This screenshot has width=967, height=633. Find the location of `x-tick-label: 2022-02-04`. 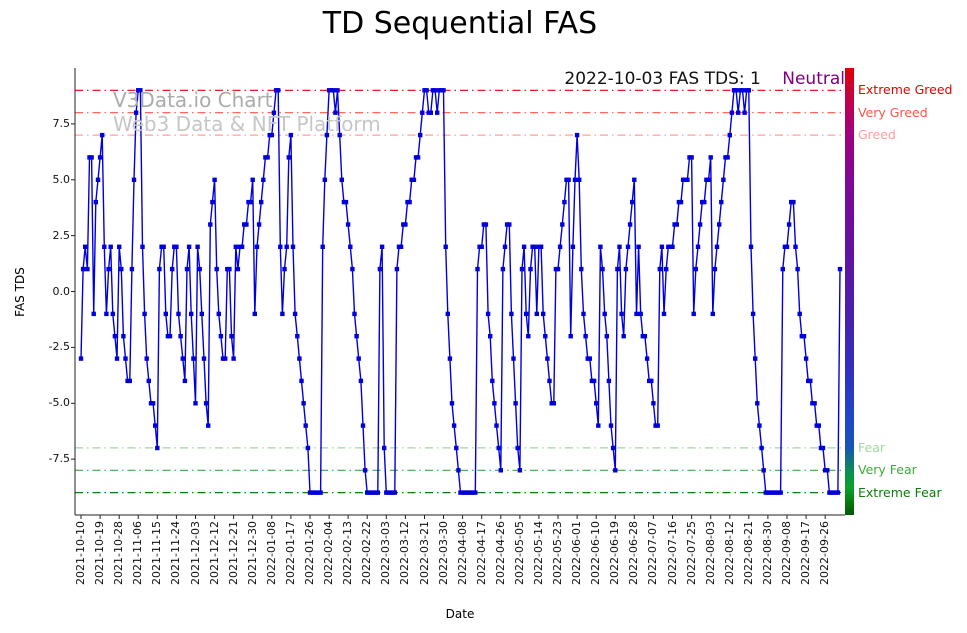

x-tick-label: 2022-02-04 is located at coordinates (329, 553).